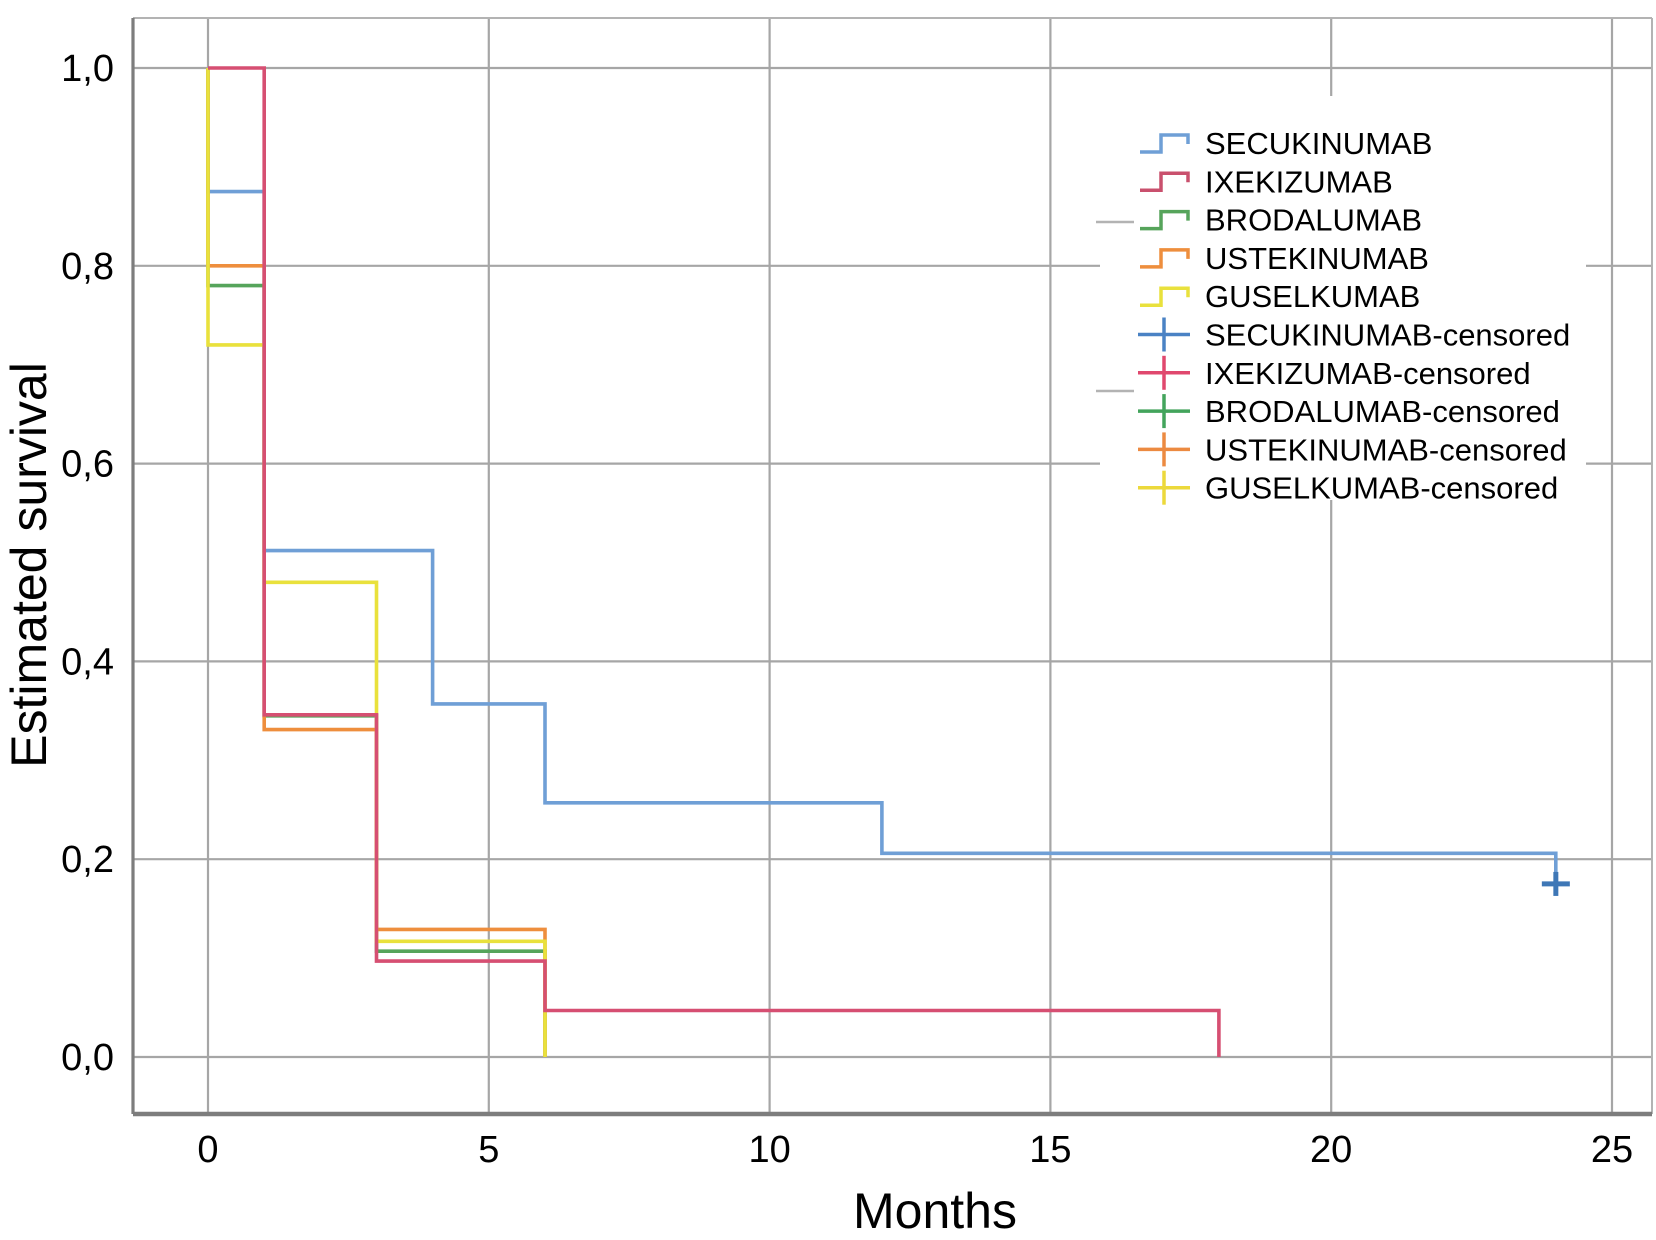 The image size is (1656, 1240). What do you see at coordinates (1165, 182) in the screenshot?
I see `legend-step-swatch-IXEKIZUMAB` at bounding box center [1165, 182].